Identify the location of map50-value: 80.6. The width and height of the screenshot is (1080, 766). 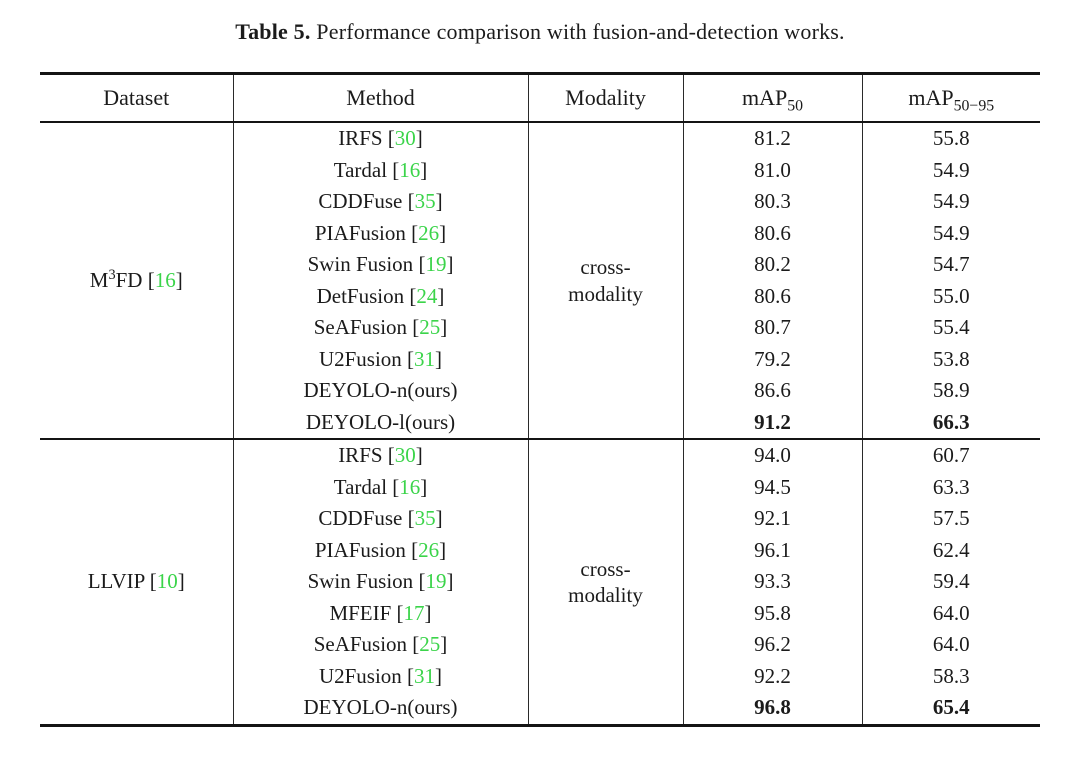
(772, 296).